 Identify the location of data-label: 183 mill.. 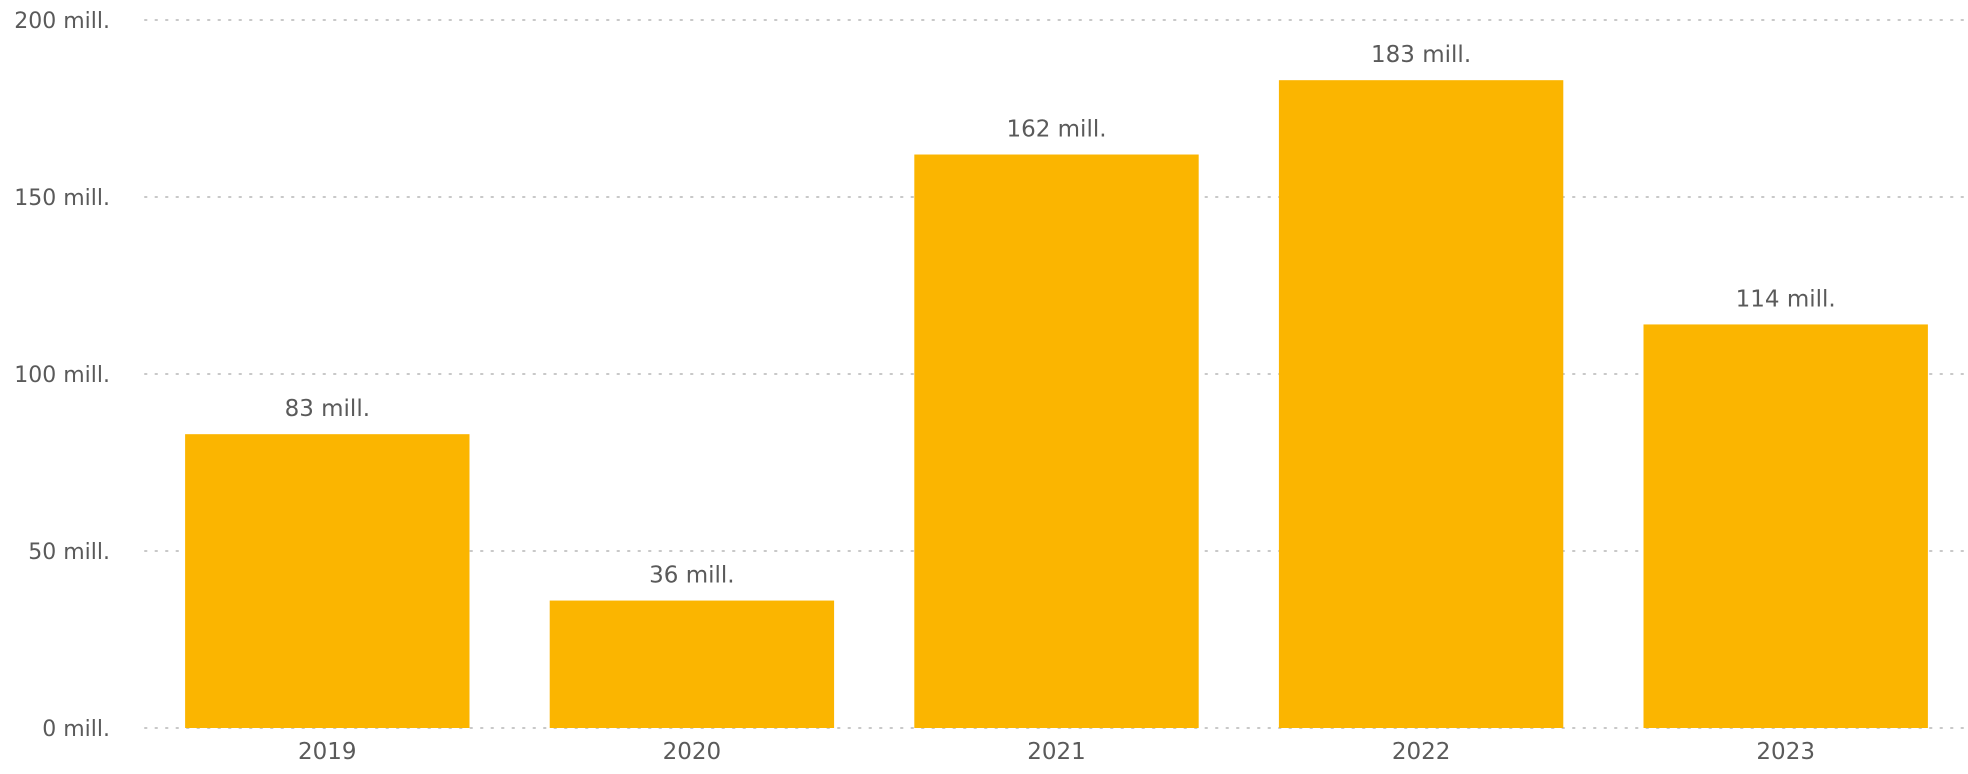
(1421, 55).